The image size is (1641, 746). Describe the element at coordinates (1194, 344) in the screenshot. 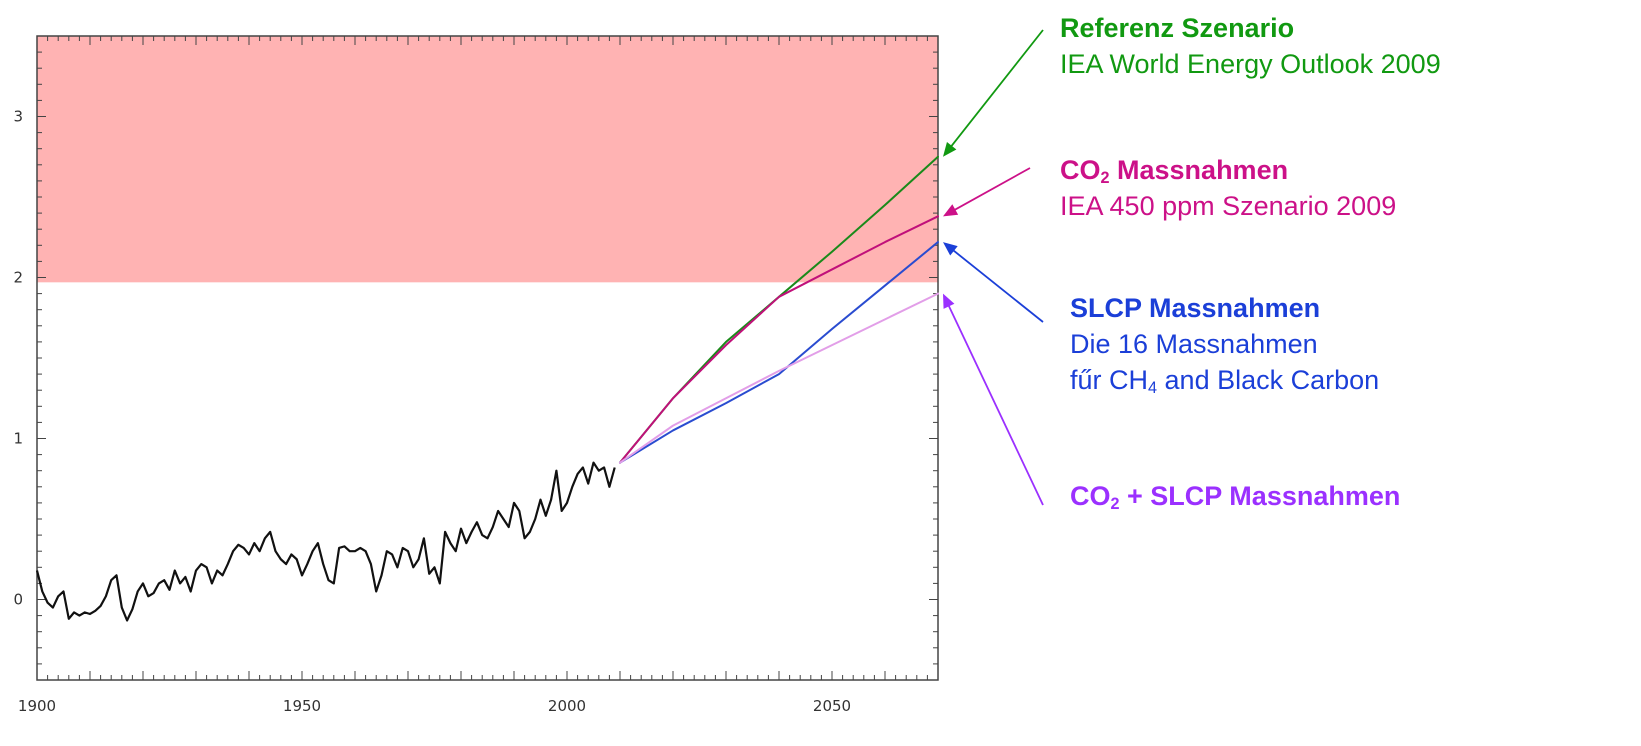

I see `annotation-slcp-line-1: Die 16 Massnahmen` at that location.